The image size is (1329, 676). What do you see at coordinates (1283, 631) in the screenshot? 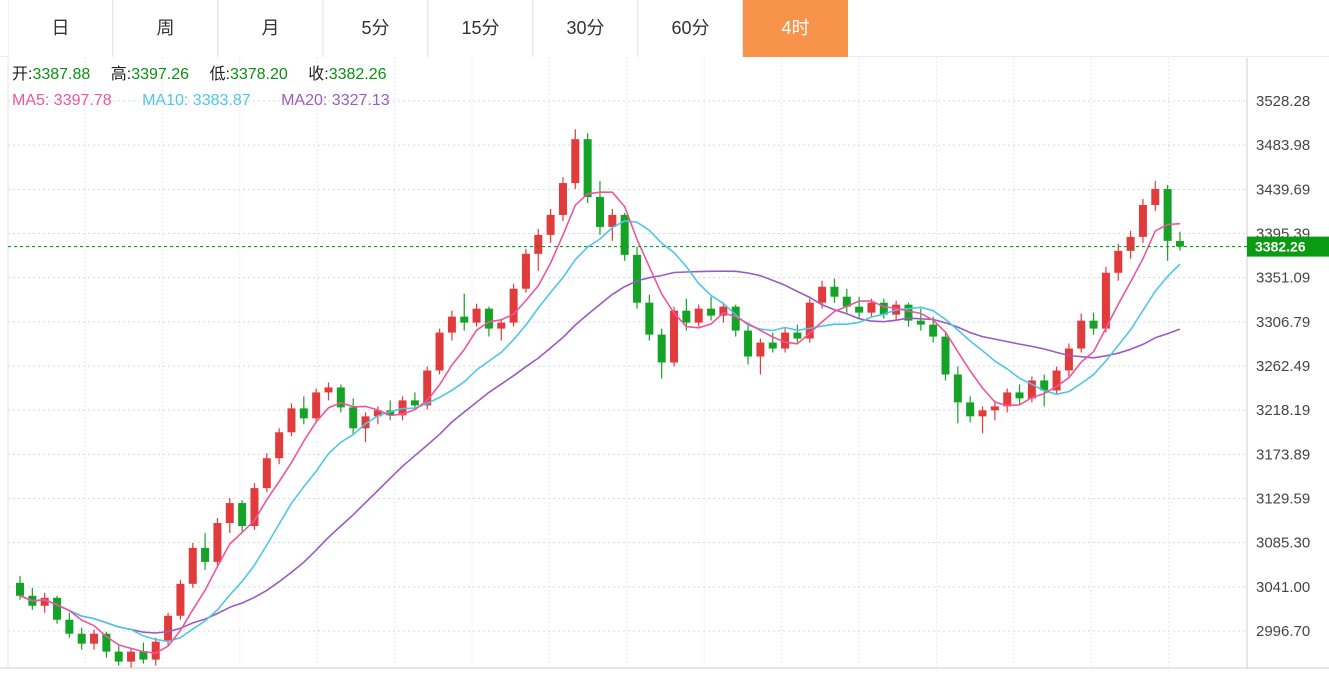
I see `y-axis-label: 2996.70` at bounding box center [1283, 631].